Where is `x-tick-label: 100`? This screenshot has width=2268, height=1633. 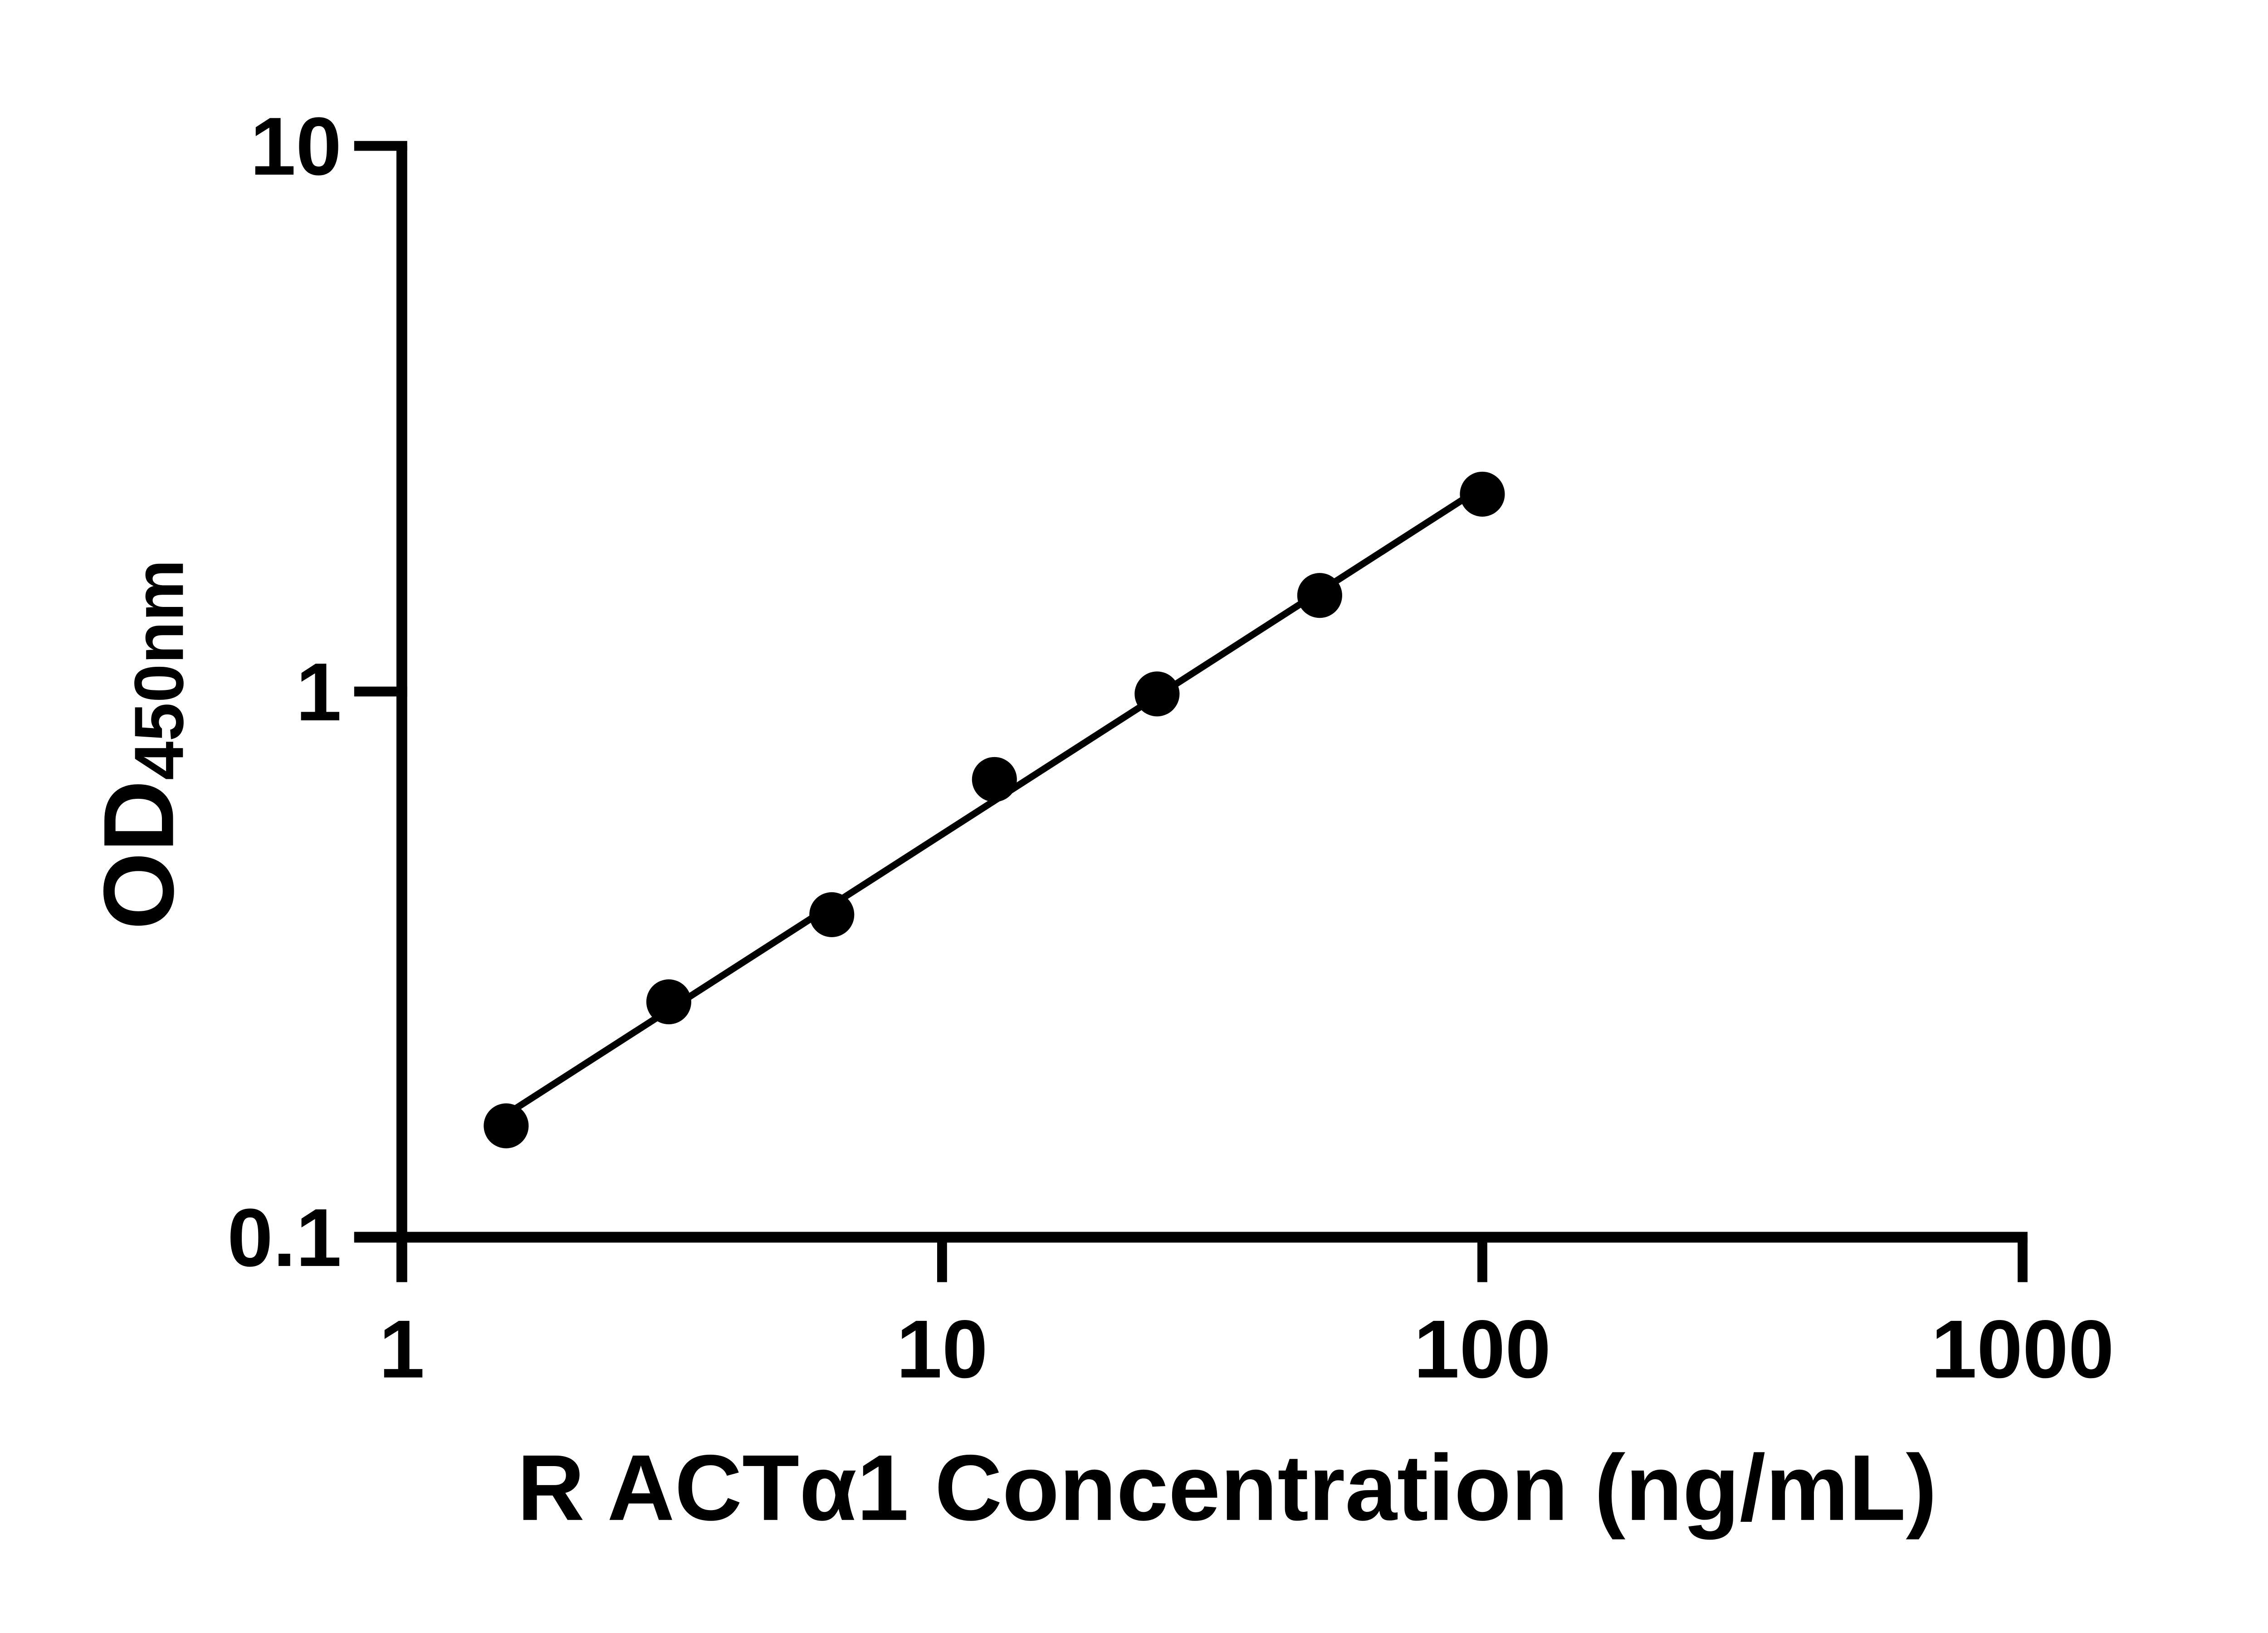
x-tick-label: 100 is located at coordinates (1483, 1349).